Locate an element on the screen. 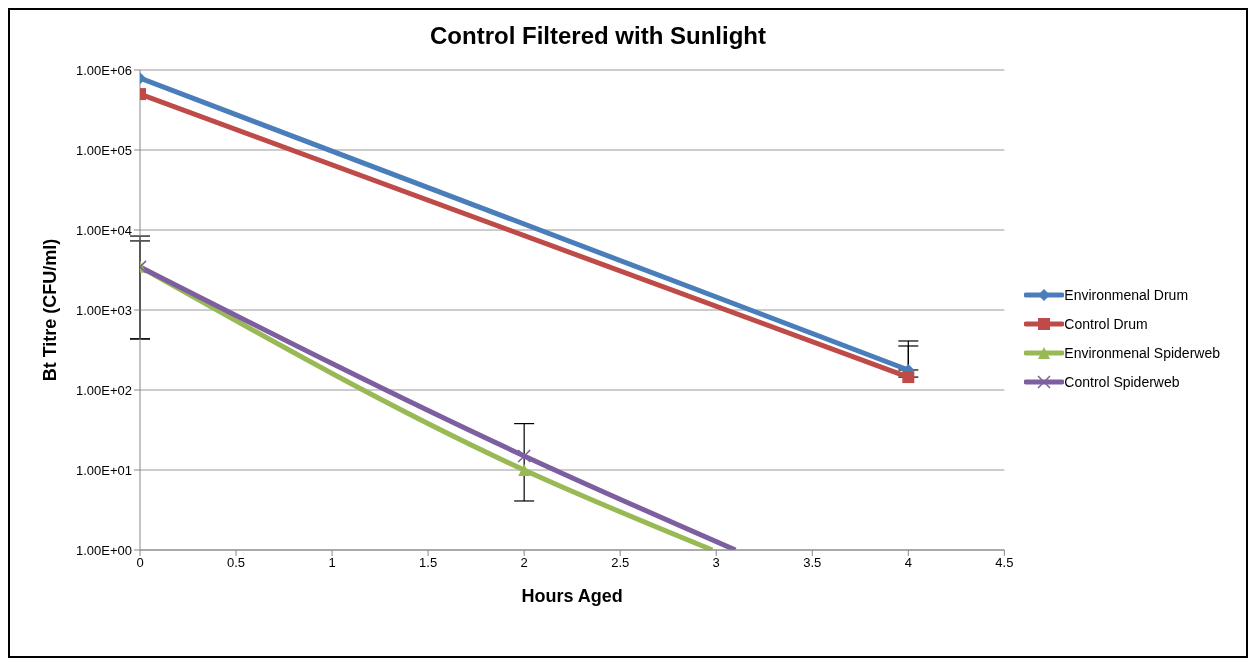 The image size is (1260, 671). x-tick-label: 0.5 is located at coordinates (236, 563).